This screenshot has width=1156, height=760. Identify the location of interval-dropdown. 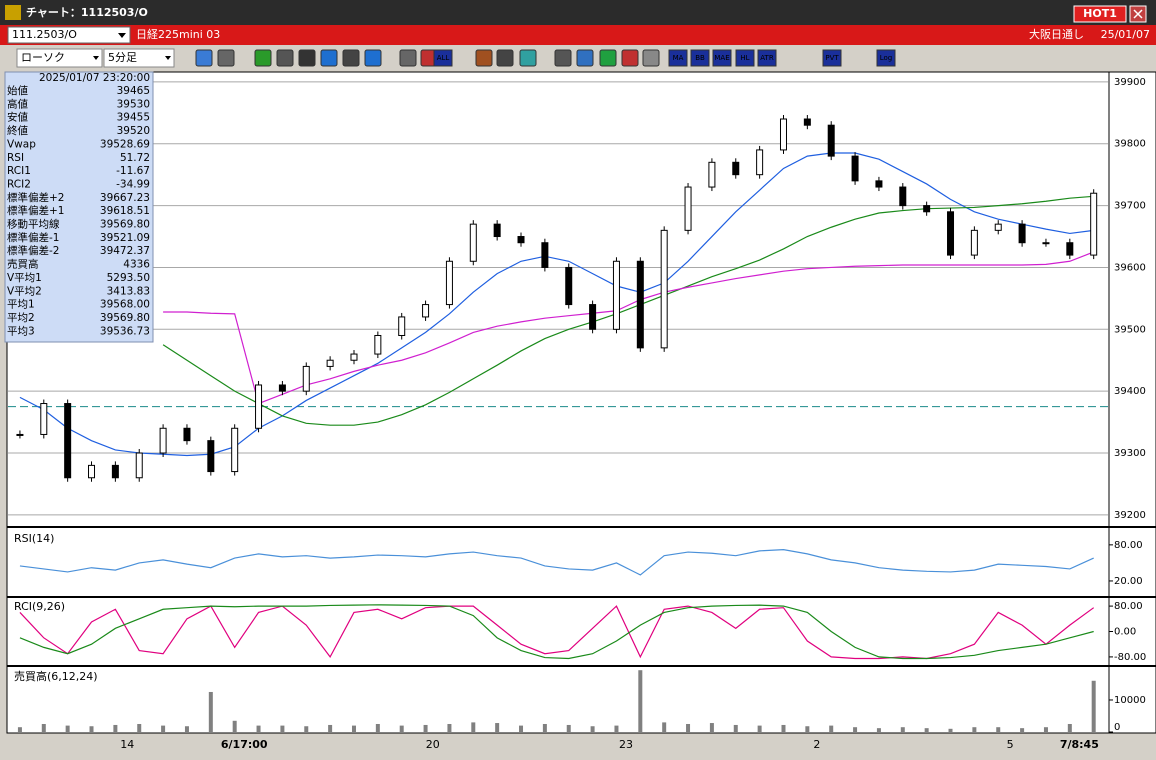
(139, 58).